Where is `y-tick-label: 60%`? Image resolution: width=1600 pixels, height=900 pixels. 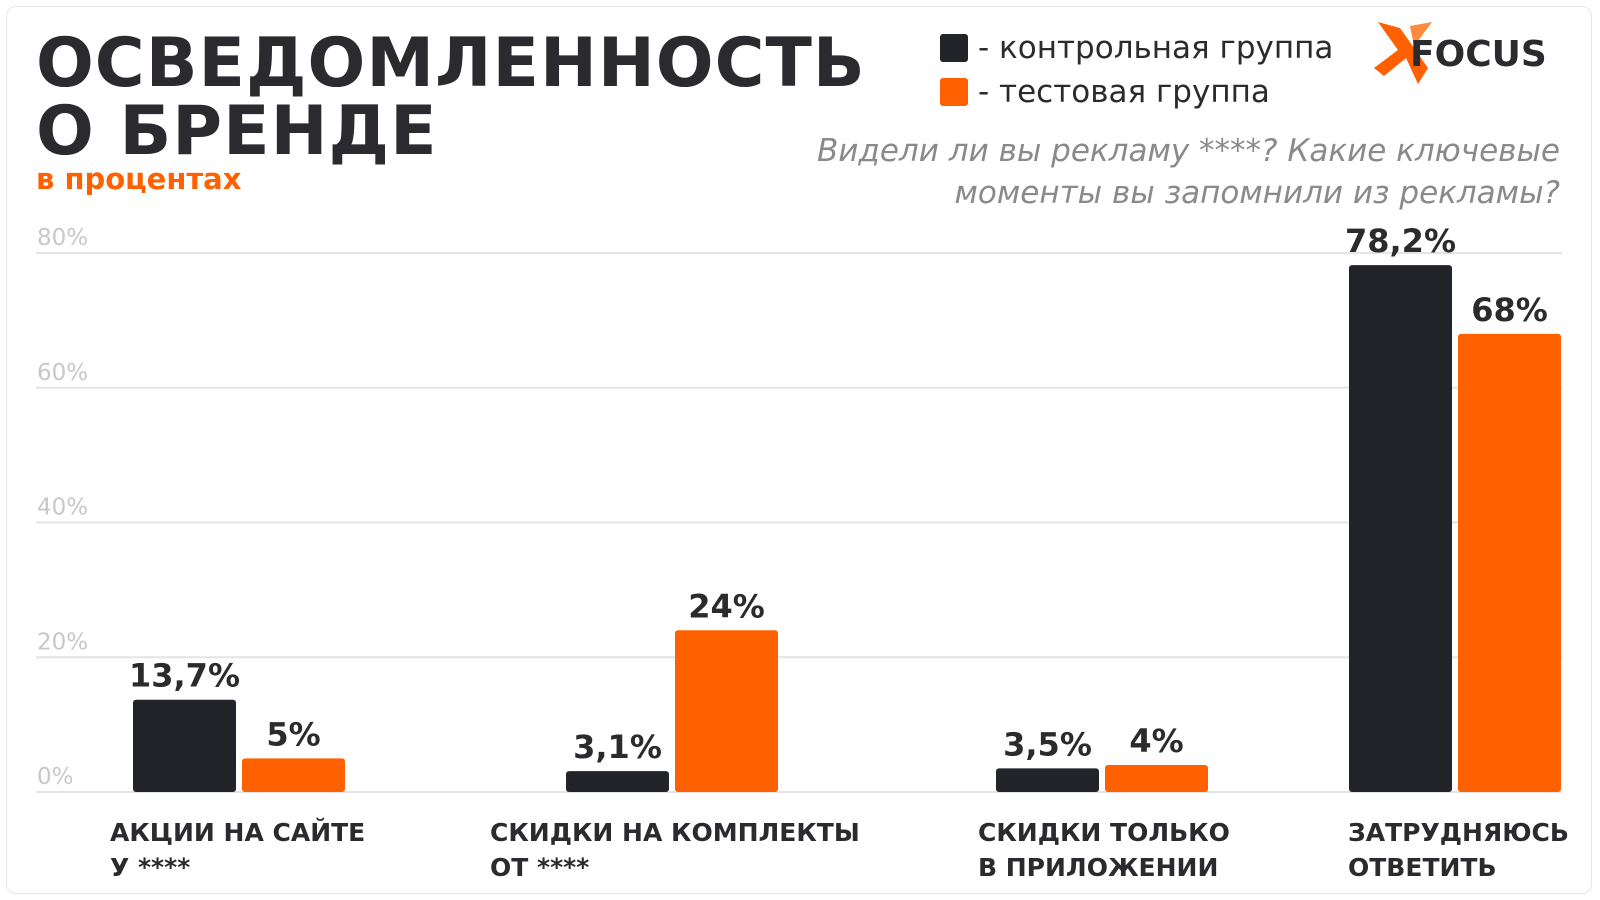
y-tick-label: 60% is located at coordinates (62, 373).